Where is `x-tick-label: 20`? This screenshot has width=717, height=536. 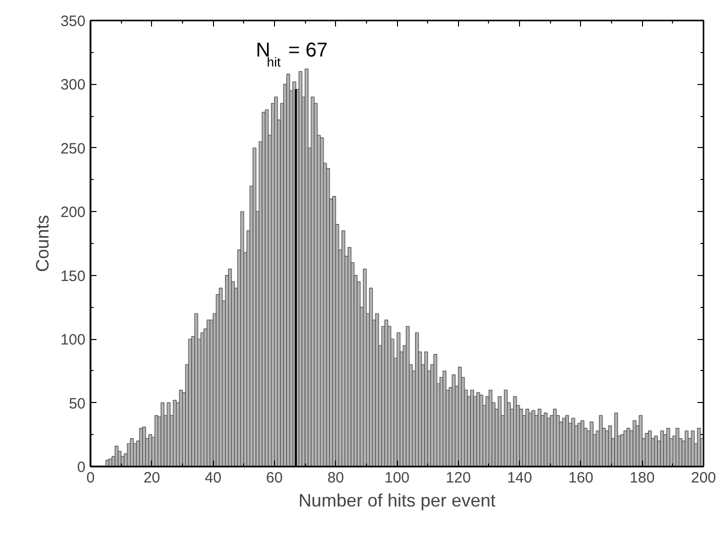
x-tick-label: 20 is located at coordinates (151, 478).